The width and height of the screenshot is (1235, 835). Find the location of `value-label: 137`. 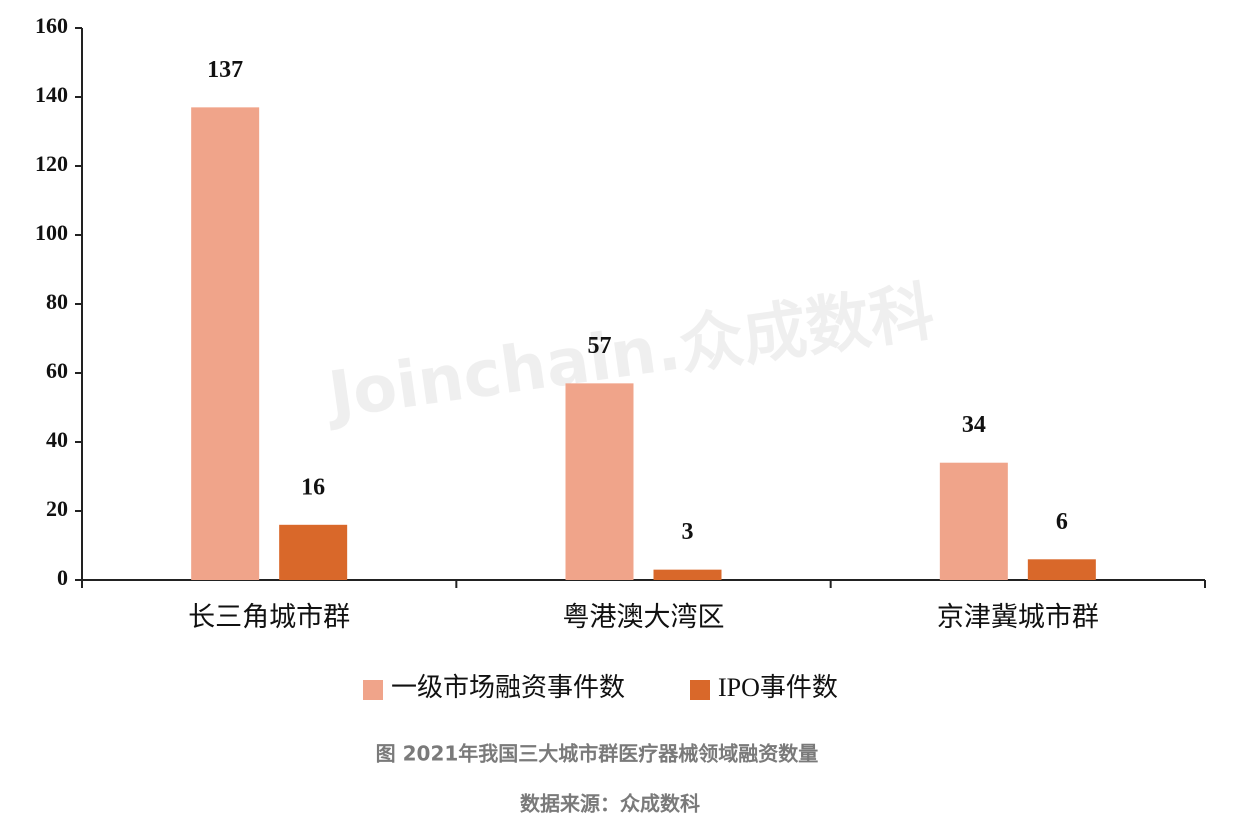

value-label: 137 is located at coordinates (225, 70).